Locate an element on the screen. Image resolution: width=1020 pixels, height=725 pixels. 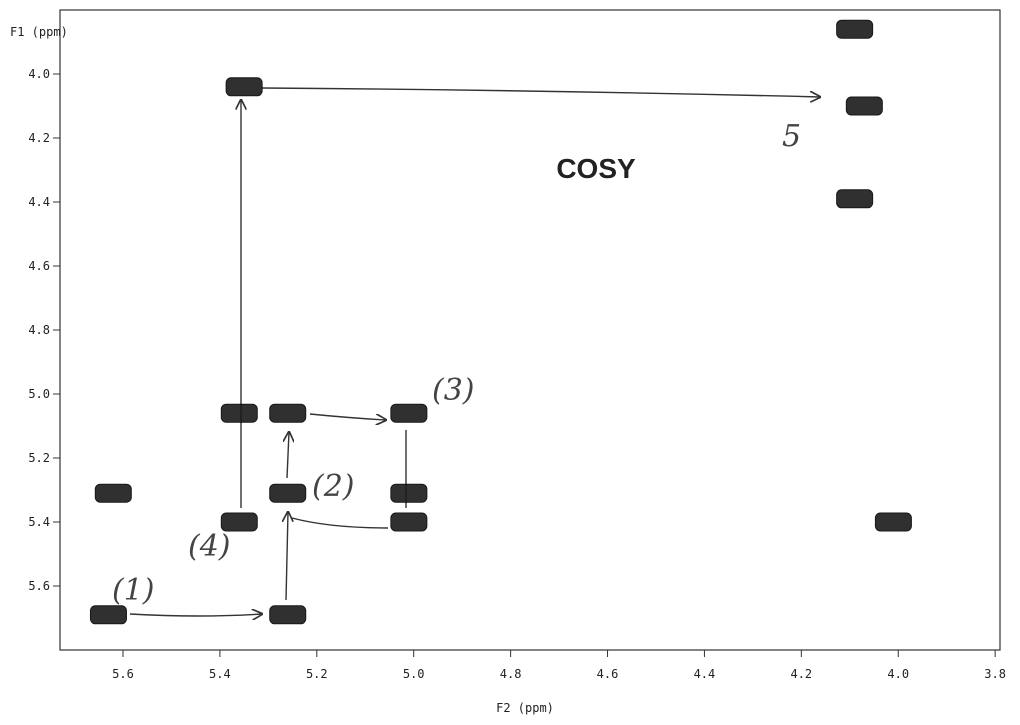
y-tick-label: 4.4 is located at coordinates (39, 202).